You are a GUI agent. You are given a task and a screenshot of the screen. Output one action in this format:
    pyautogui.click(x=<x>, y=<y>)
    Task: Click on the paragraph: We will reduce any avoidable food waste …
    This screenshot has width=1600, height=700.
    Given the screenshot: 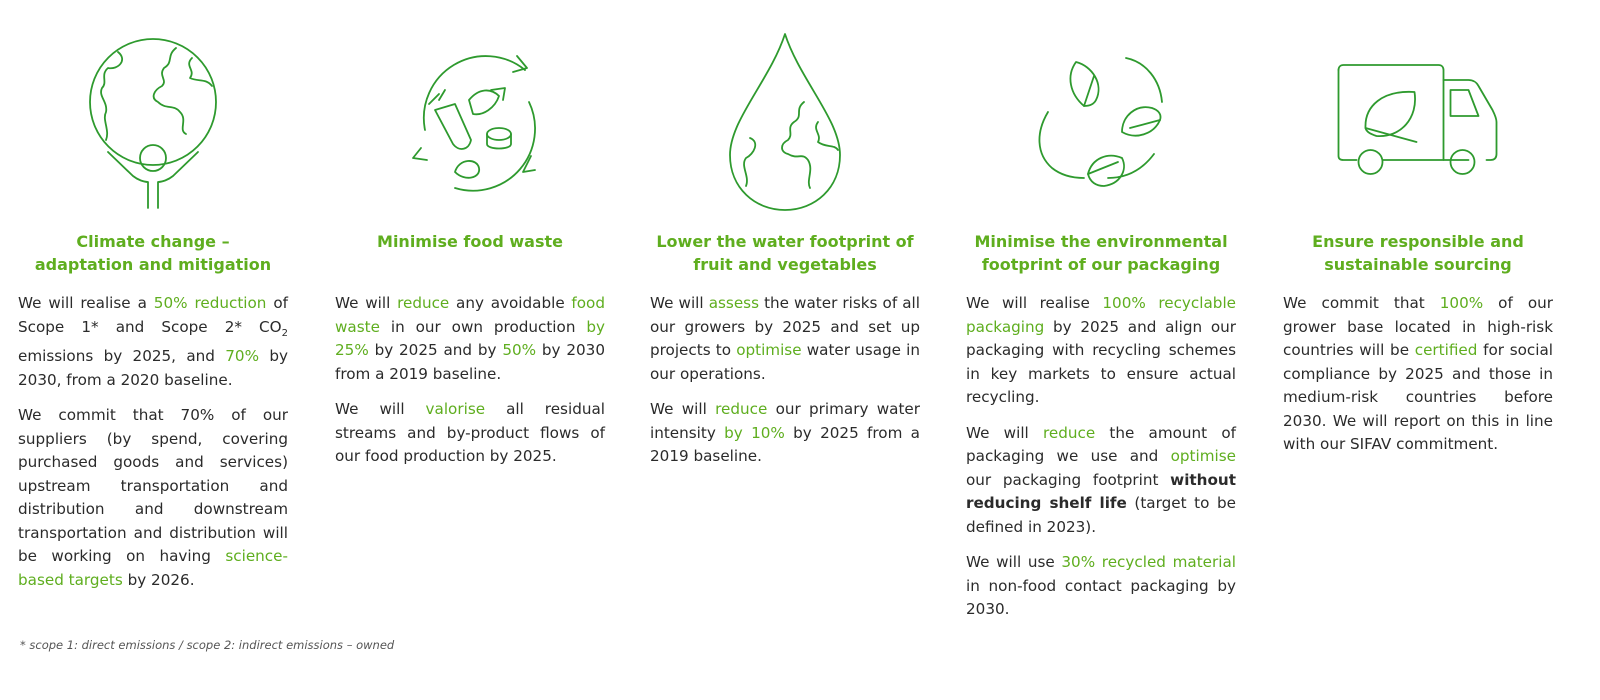 What is the action you would take?
    pyautogui.click(x=470, y=338)
    